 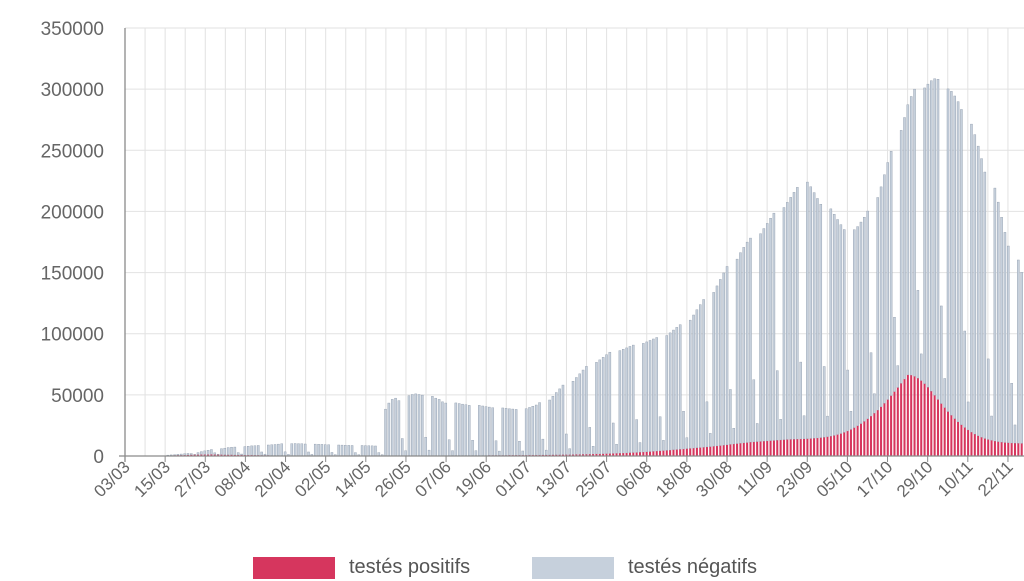 I want to click on x-tick-label: 23/09, so click(x=795, y=479).